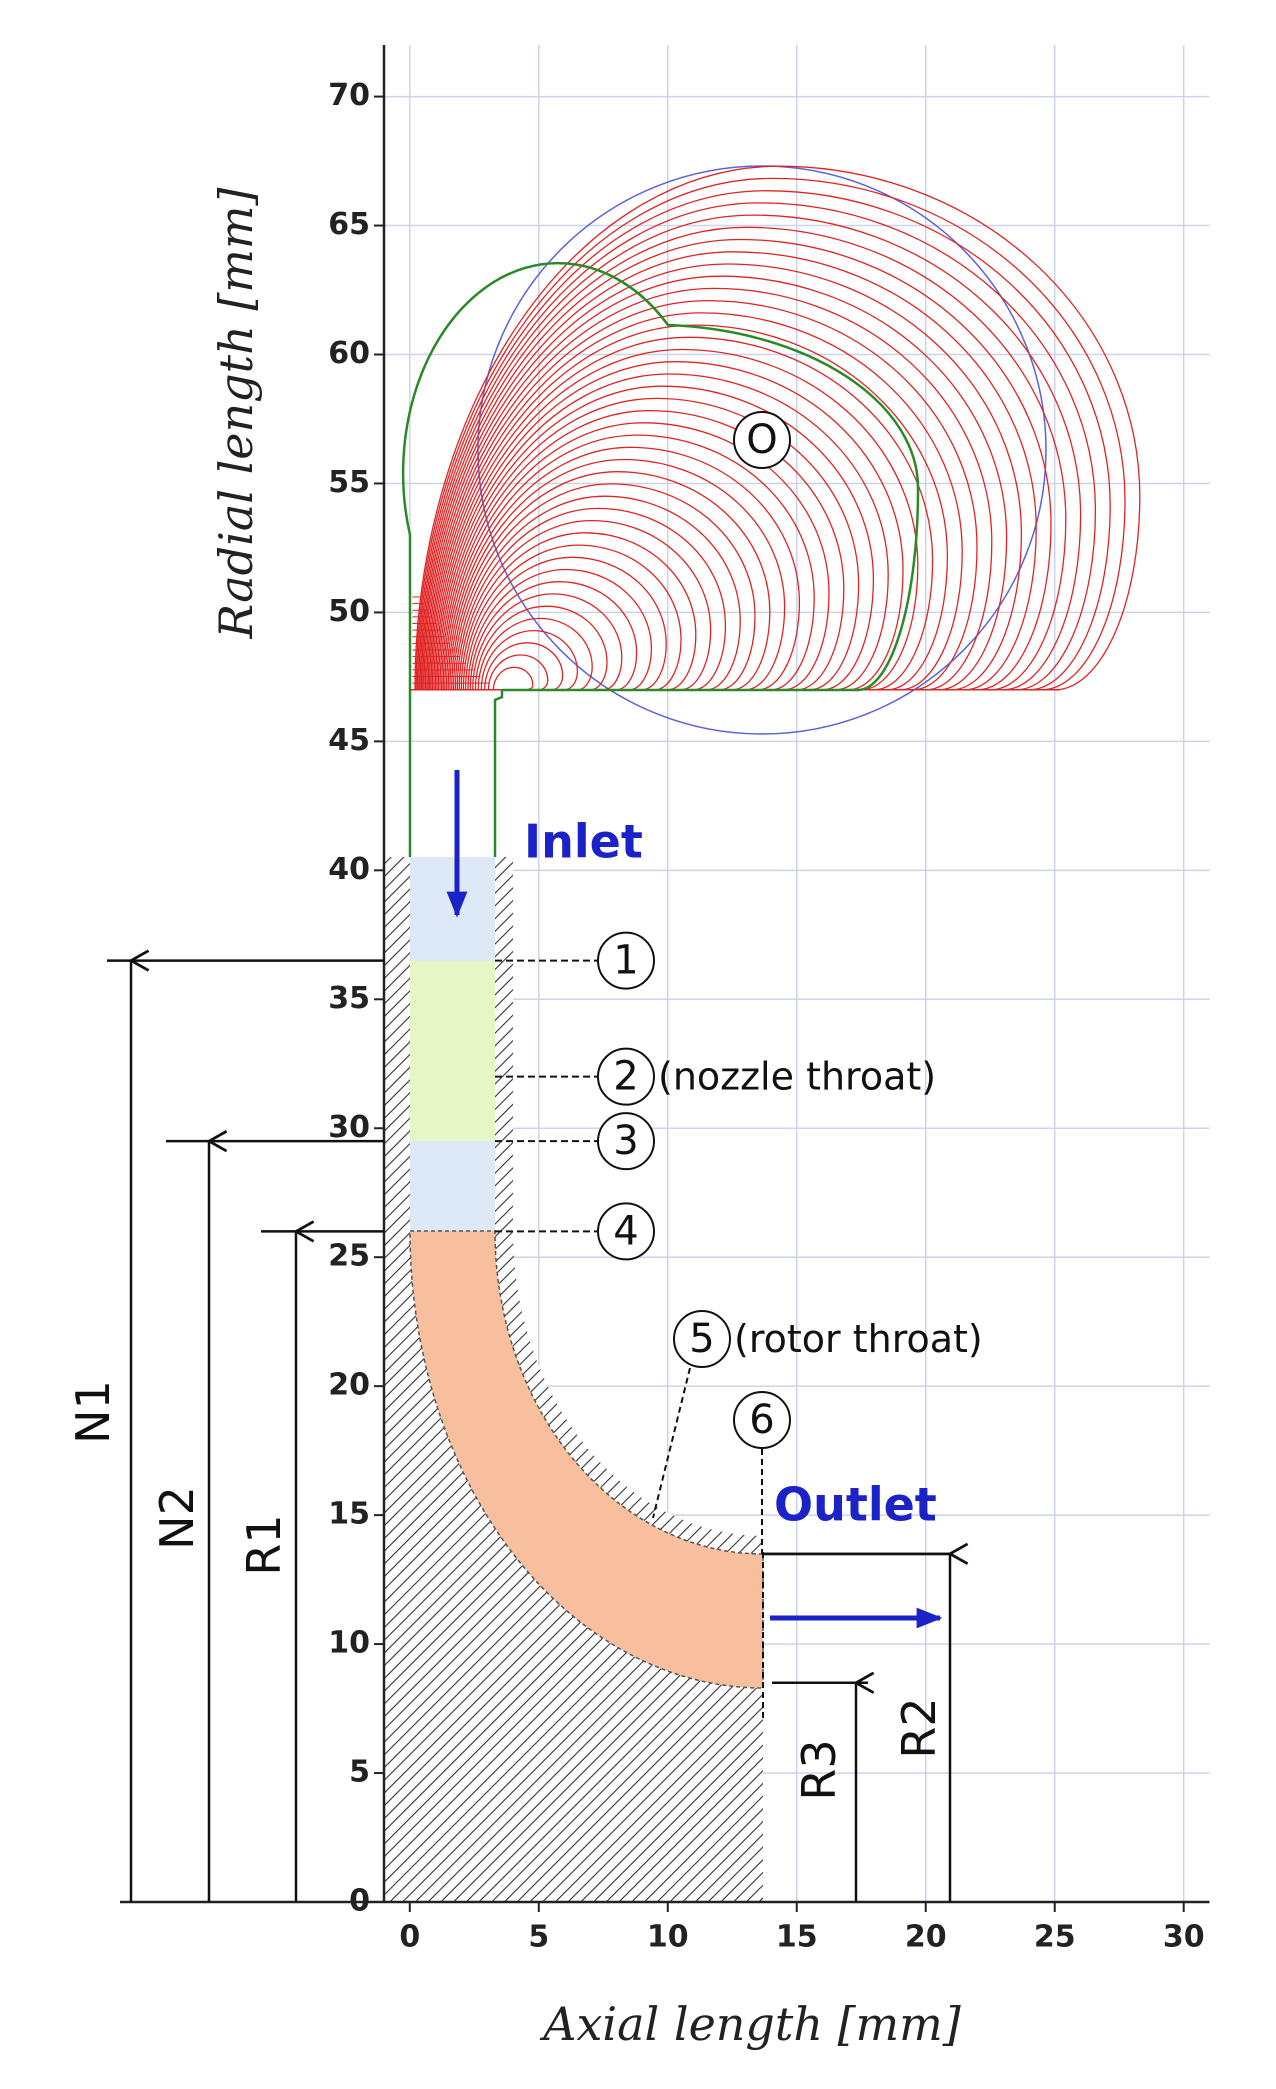 This screenshot has width=1276, height=2089. I want to click on y-tick-label: 45, so click(349, 740).